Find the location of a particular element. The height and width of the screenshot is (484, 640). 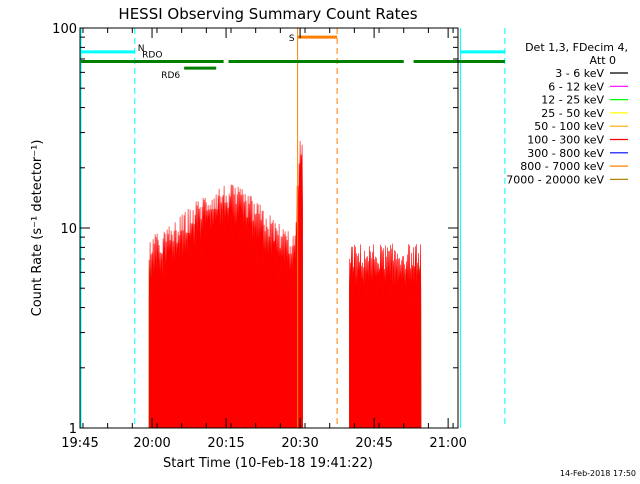

legend-entry-label: 25 - 50 keV is located at coordinates (572, 113).